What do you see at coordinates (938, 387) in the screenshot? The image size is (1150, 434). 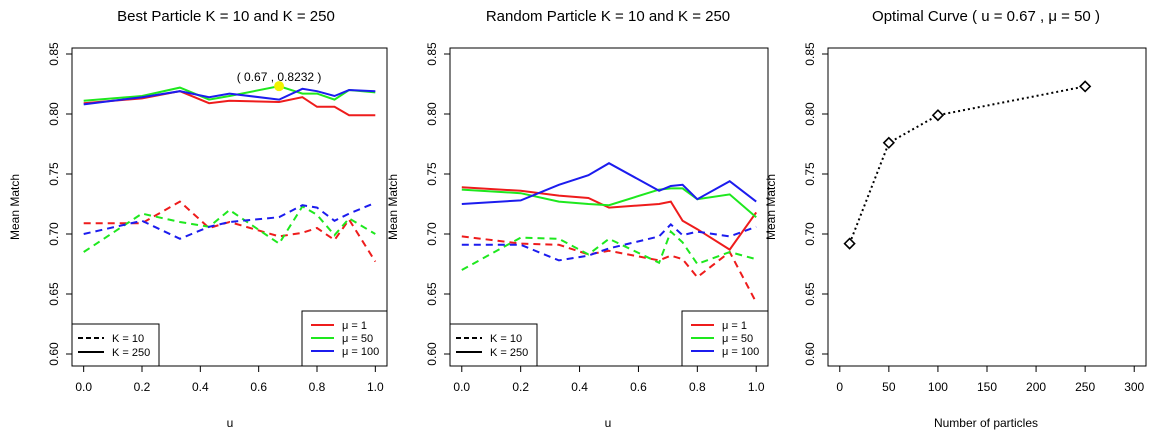 I see `x-tick-label: 100` at bounding box center [938, 387].